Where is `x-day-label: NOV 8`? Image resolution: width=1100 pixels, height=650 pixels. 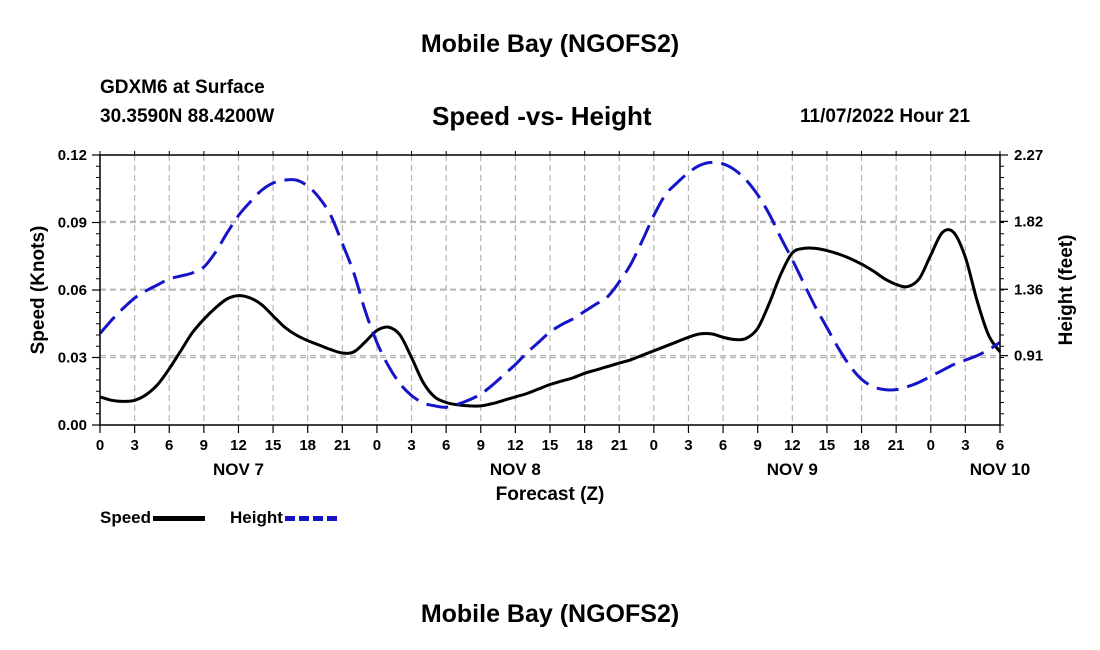 x-day-label: NOV 8 is located at coordinates (515, 469).